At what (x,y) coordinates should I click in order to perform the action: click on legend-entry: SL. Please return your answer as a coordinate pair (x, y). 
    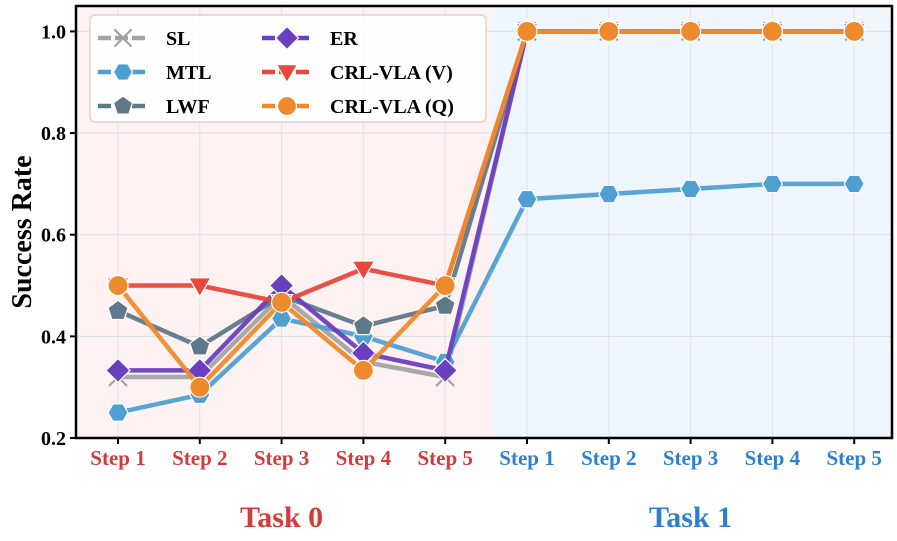
    Looking at the image, I should click on (144, 39).